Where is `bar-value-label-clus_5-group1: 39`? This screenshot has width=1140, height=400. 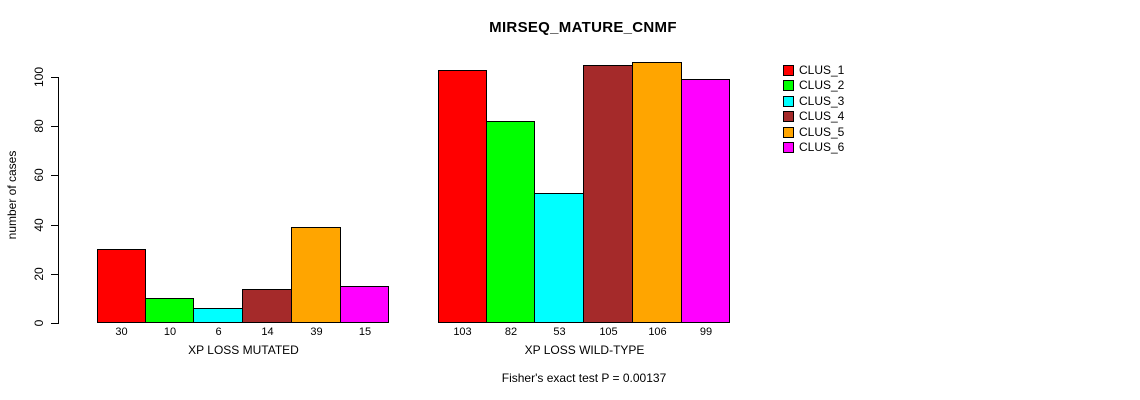 bar-value-label-clus_5-group1: 39 is located at coordinates (316, 332).